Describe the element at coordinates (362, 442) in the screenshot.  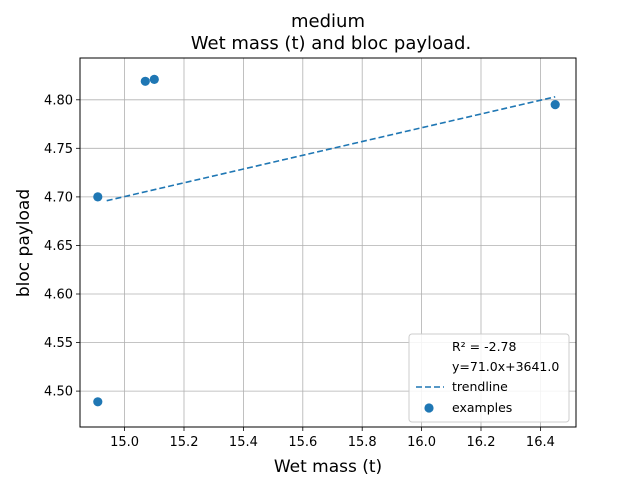
I see `x-tick-label: 15.8` at that location.